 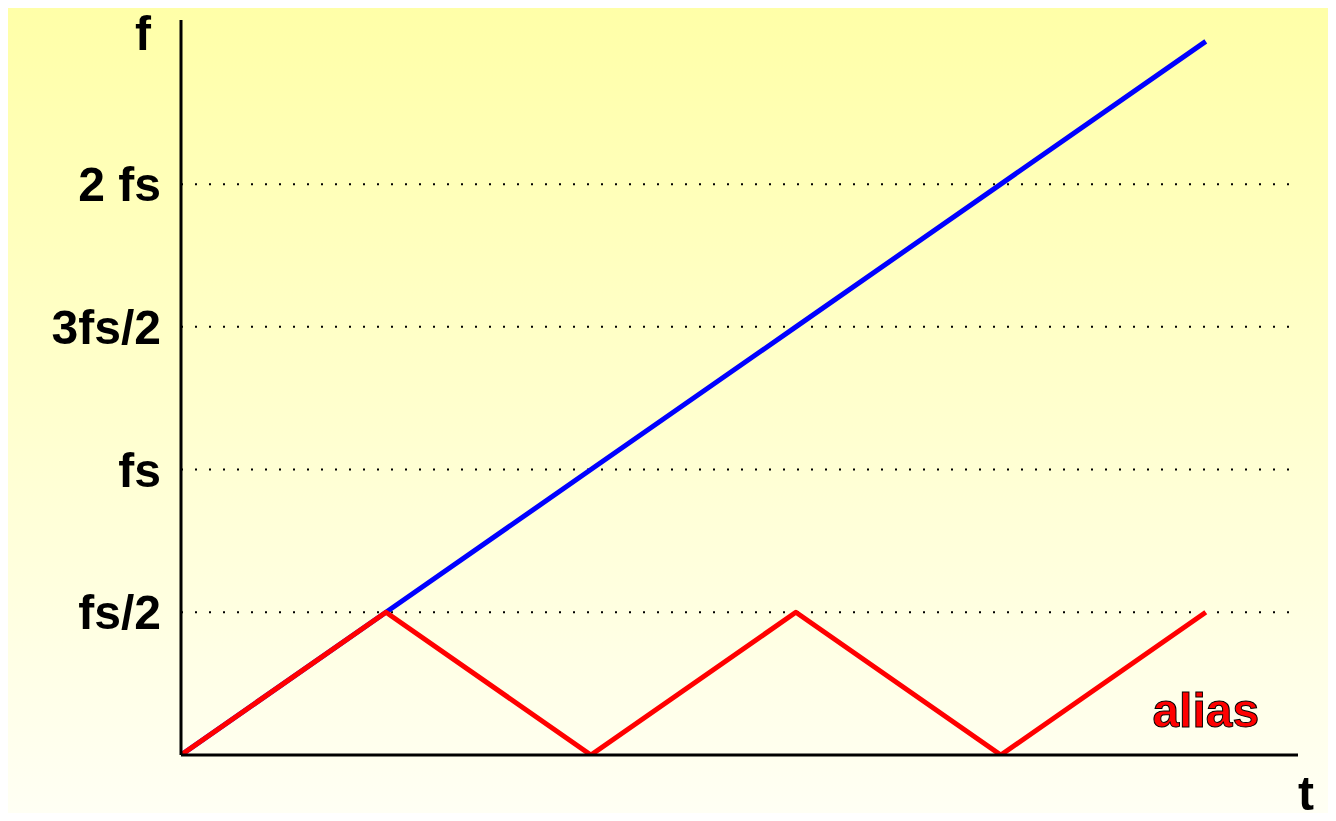 I want to click on ref-line-label: fs, so click(x=139, y=470).